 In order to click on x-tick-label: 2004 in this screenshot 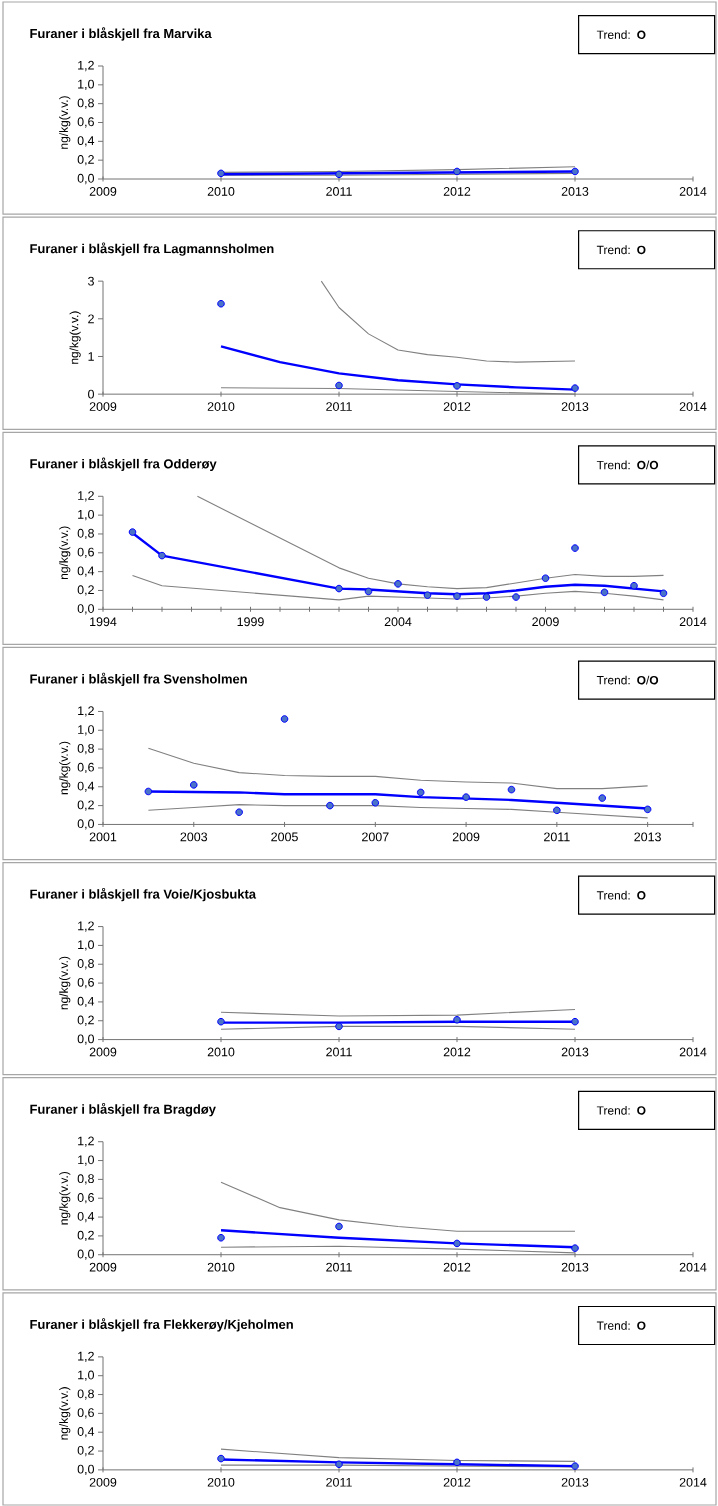, I will do `click(398, 622)`.